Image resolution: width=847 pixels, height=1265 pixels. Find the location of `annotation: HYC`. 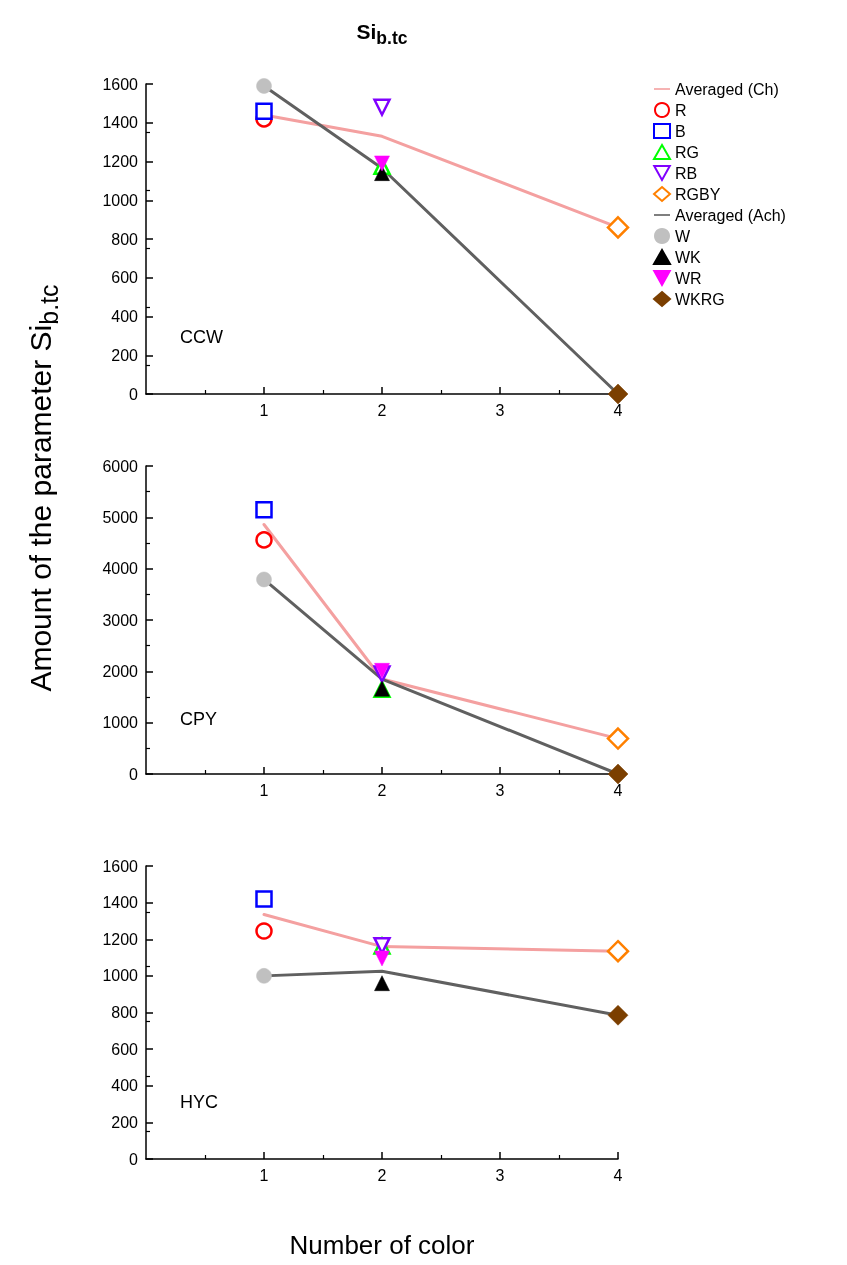

annotation: HYC is located at coordinates (199, 1102).